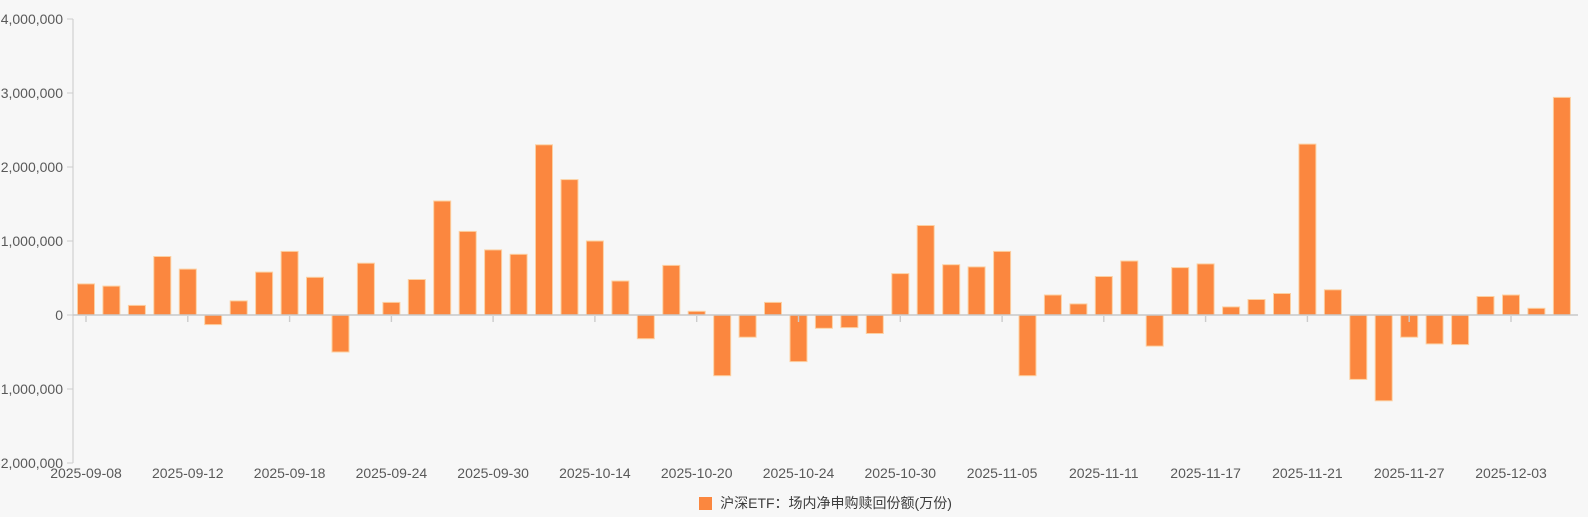 The image size is (1588, 517). Describe the element at coordinates (290, 473) in the screenshot. I see `x-axis-label: 2025-09-18` at that location.